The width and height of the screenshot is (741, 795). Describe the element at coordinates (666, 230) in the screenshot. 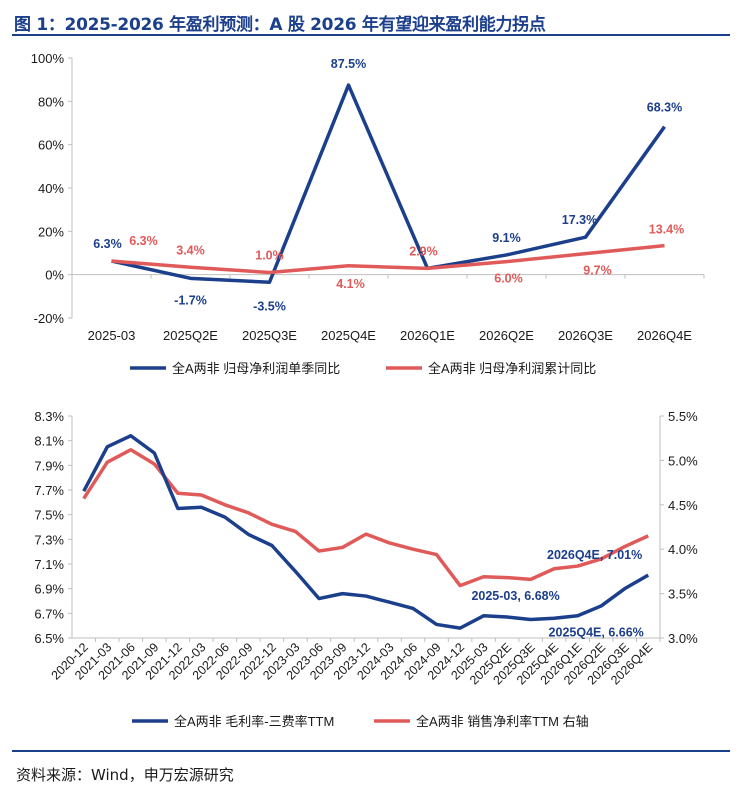

I see `data-label-cumulative: 13.4%` at that location.